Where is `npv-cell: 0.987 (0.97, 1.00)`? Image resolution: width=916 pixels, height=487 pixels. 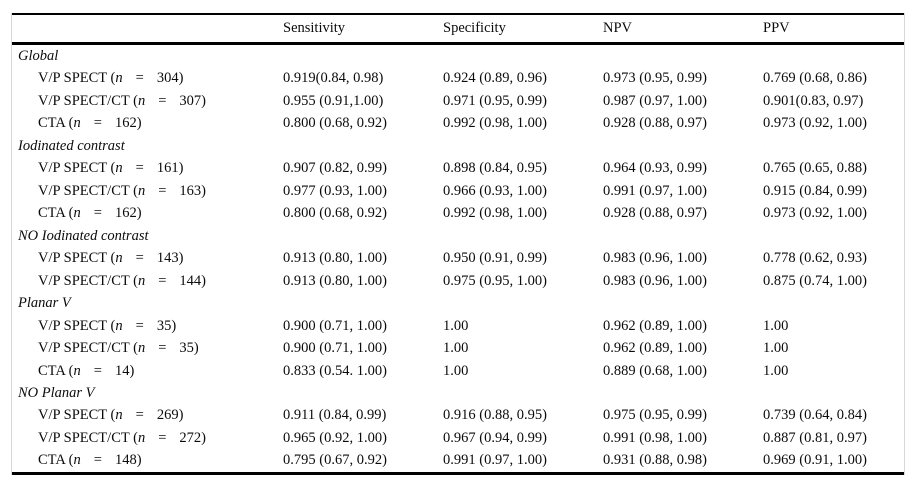
npv-cell: 0.987 (0.97, 1.00) is located at coordinates (655, 100).